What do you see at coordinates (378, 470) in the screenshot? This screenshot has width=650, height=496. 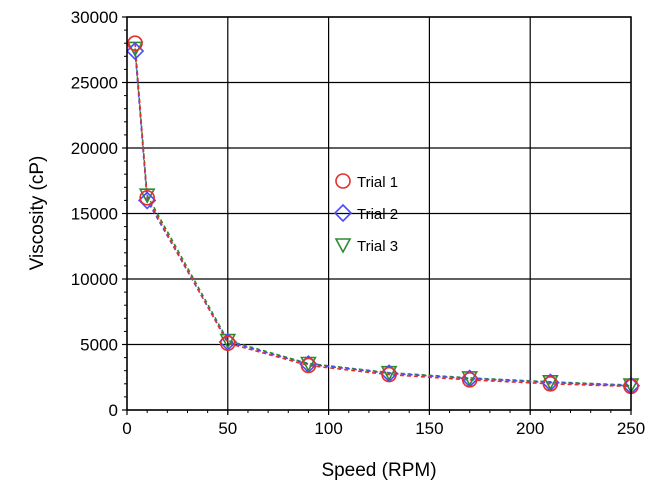 I see `x-axis-title: Speed (RPM)` at bounding box center [378, 470].